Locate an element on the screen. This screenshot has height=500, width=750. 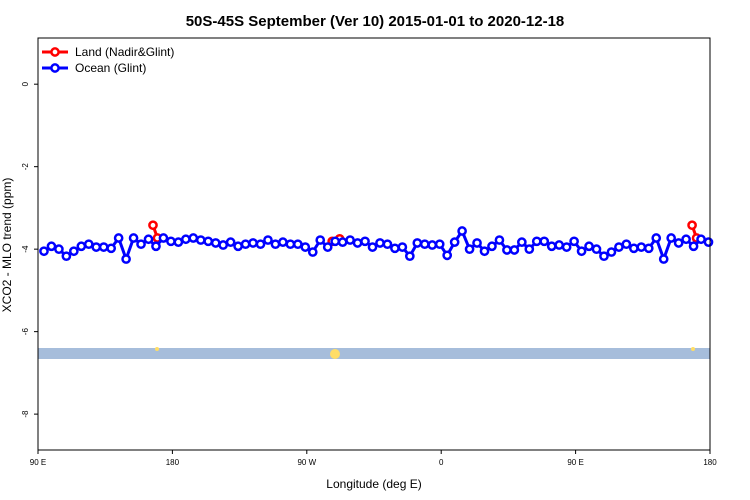
y-tick-label: 0 is located at coordinates (25, 83).